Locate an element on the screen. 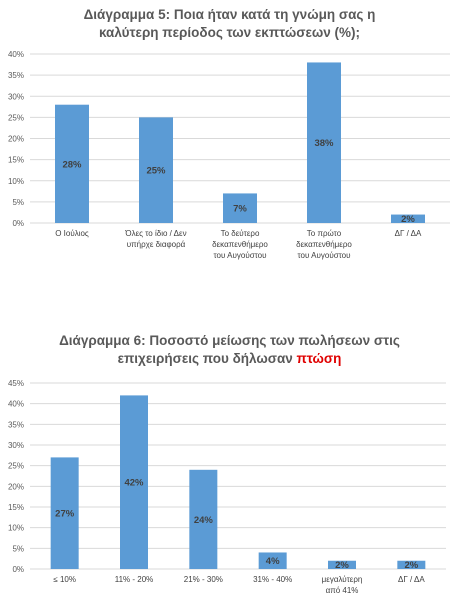  category-label: Ο Ιούλιος is located at coordinates (72, 233).